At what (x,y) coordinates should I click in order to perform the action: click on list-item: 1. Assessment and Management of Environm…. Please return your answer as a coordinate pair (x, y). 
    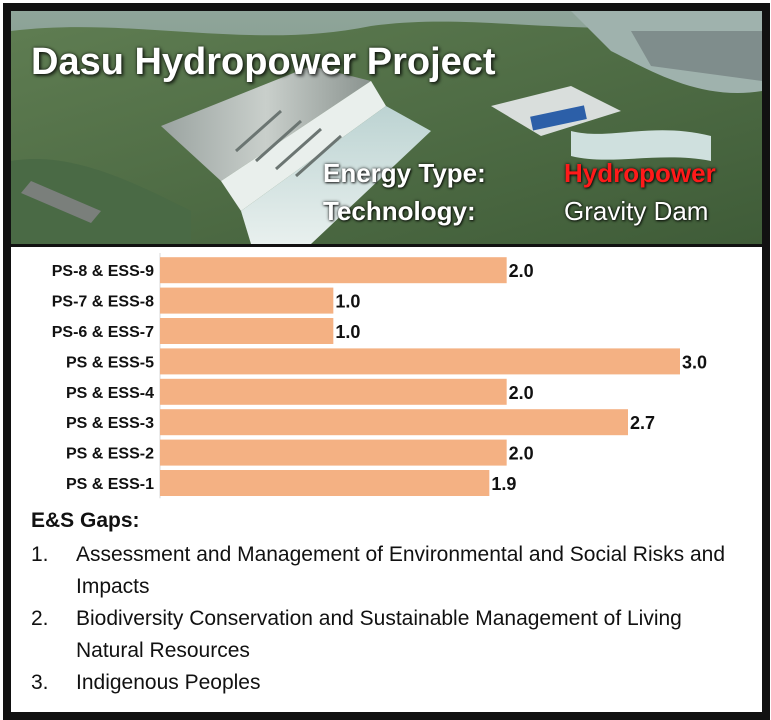
    Looking at the image, I should click on (391, 571).